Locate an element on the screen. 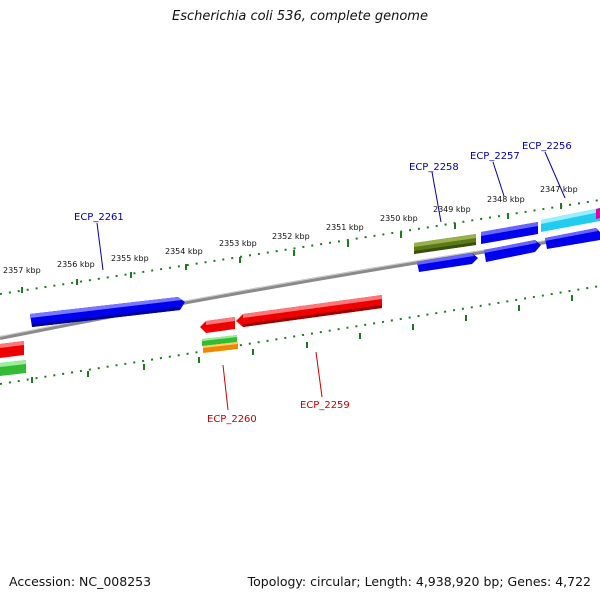 This screenshot has height=600, width=600. kbp-label-2350: 2350 kbp is located at coordinates (399, 218).